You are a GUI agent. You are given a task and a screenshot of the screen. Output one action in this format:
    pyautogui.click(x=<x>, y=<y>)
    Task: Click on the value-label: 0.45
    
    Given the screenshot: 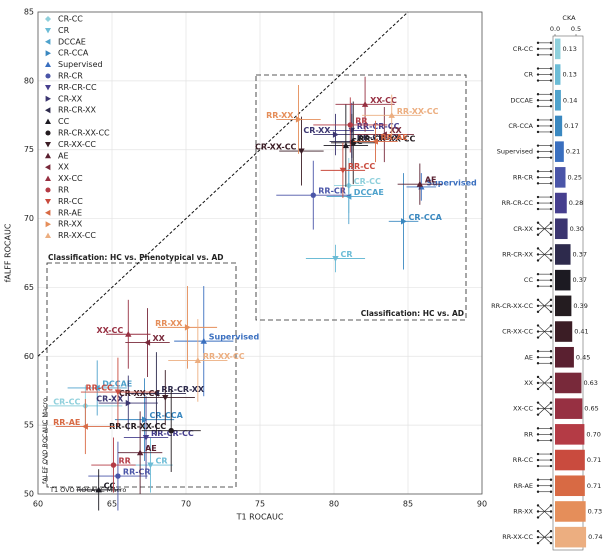 What is the action you would take?
    pyautogui.click(x=583, y=357)
    